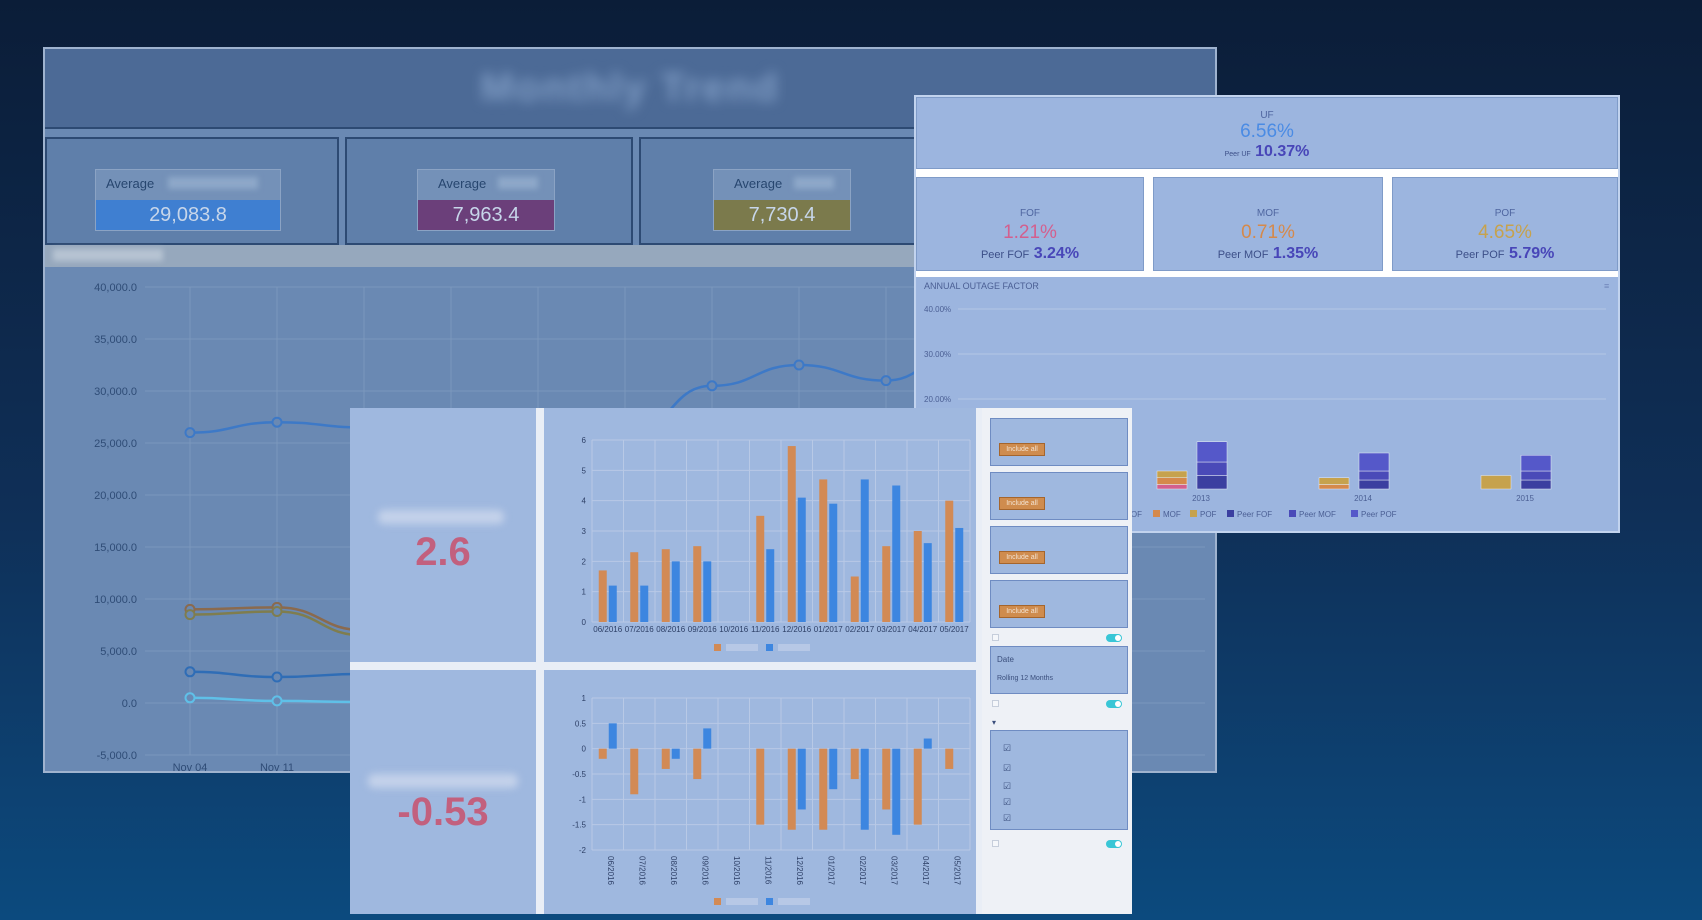  What do you see at coordinates (1030, 224) in the screenshot?
I see `fof-card: FOF 1.21% Peer FOF 3.24%` at bounding box center [1030, 224].